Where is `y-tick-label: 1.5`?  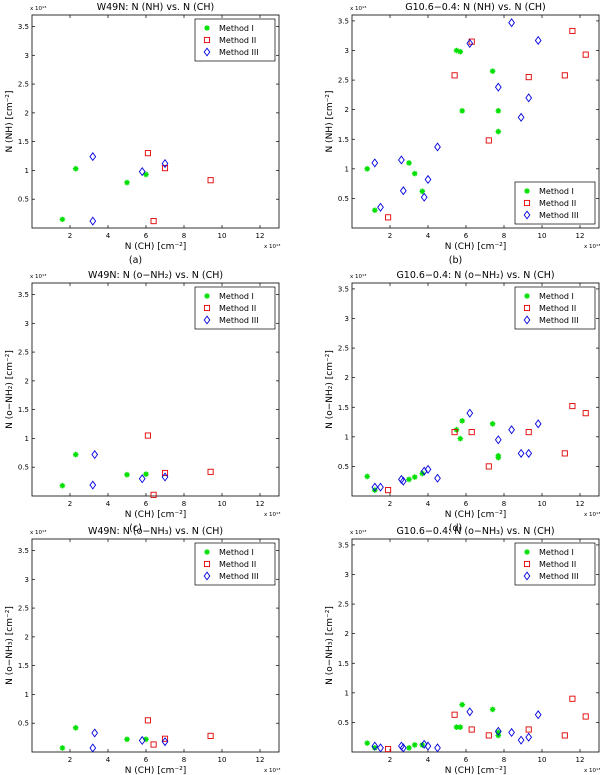 y-tick-label: 1.5 is located at coordinates (343, 408).